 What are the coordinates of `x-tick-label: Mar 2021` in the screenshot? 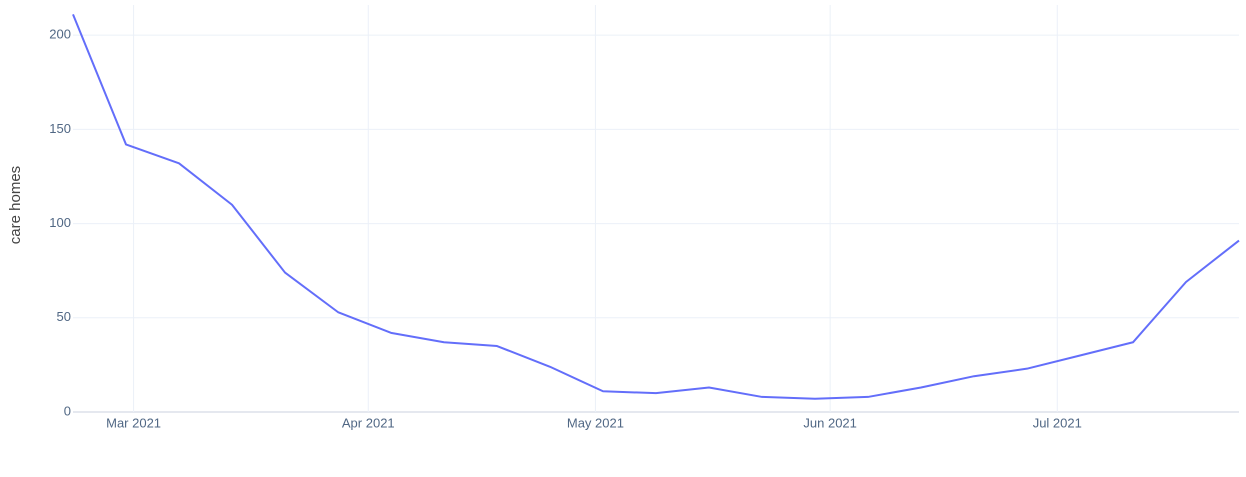 It's located at (133, 422).